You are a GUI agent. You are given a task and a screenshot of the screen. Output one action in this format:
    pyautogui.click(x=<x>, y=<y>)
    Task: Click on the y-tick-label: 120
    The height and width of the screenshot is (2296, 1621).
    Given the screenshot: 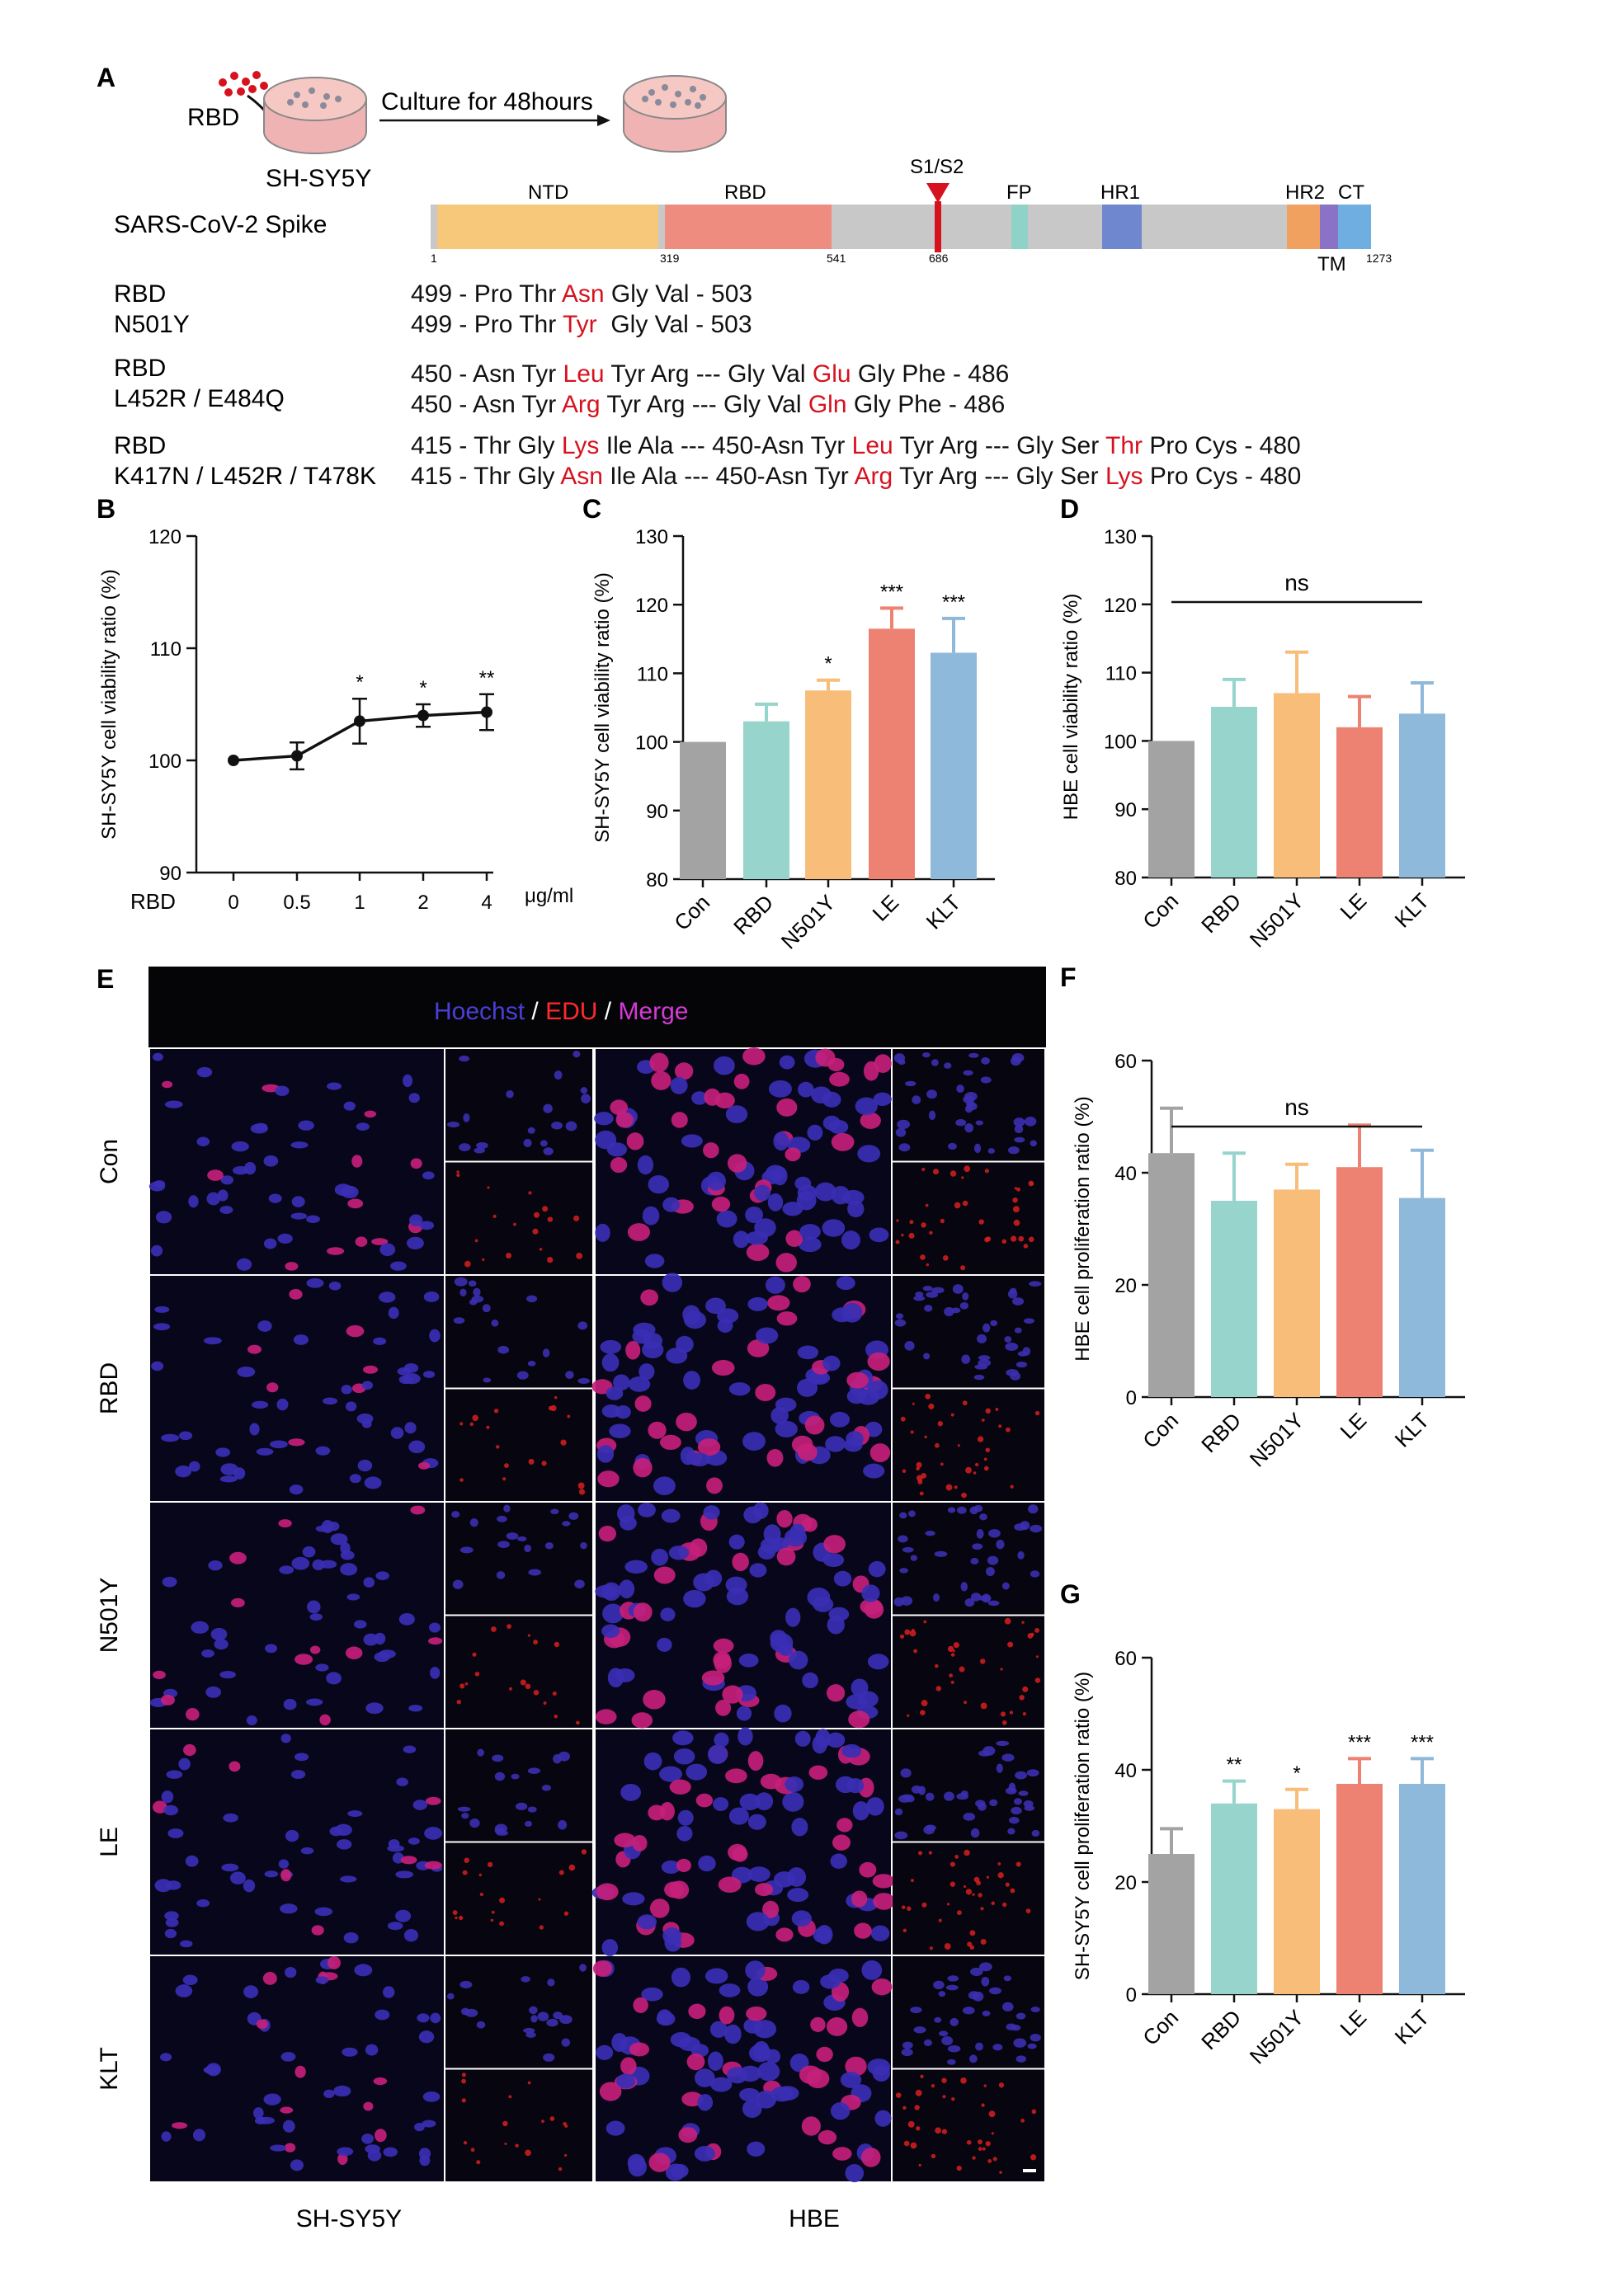 What is the action you would take?
    pyautogui.click(x=164, y=537)
    